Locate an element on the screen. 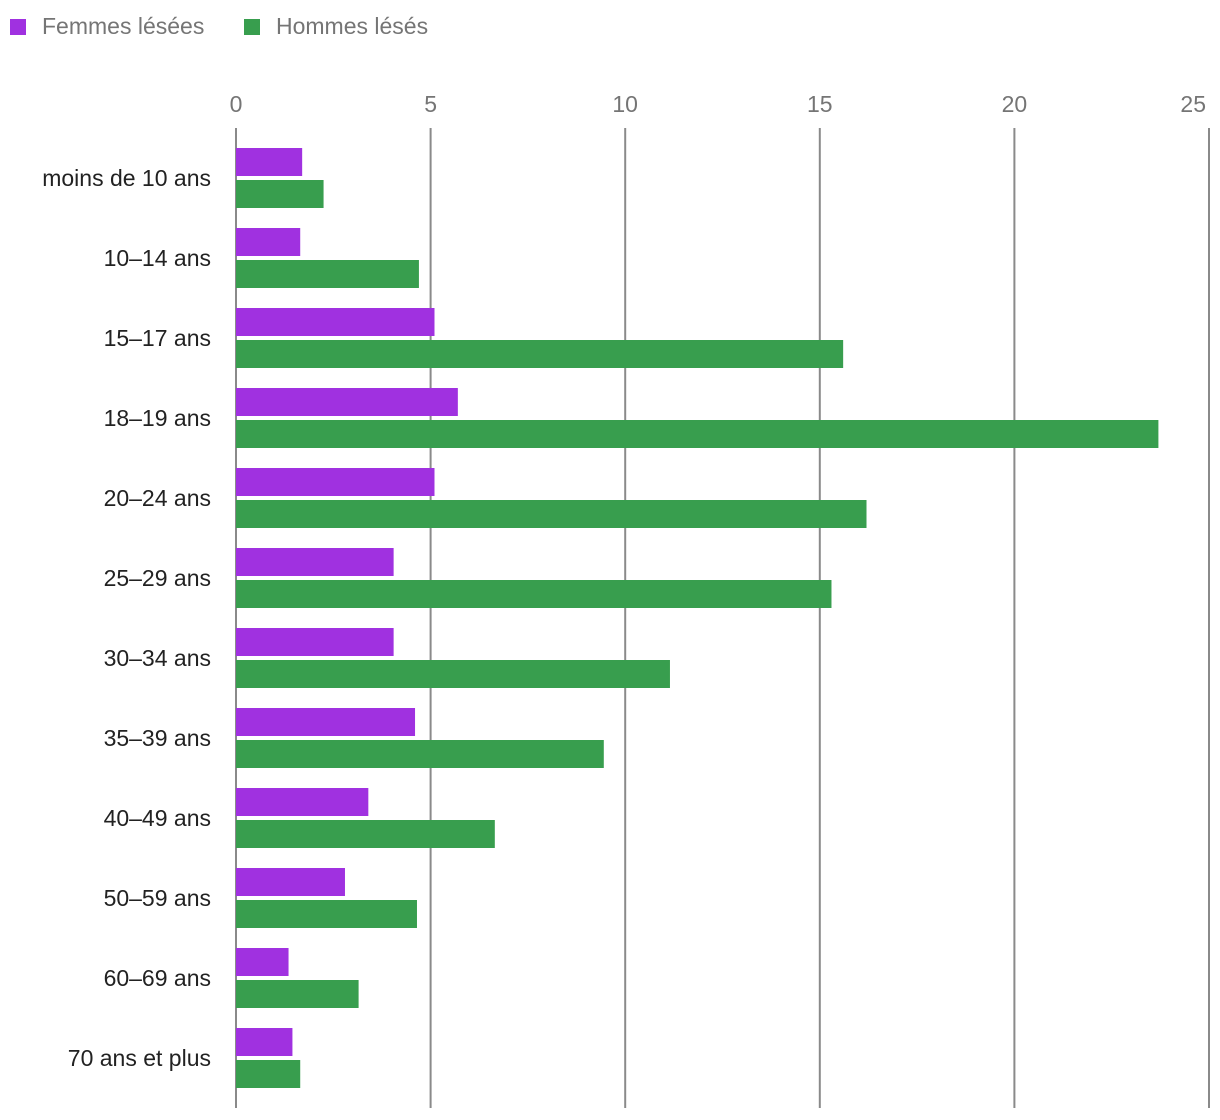  x-tick-label-5: 5 is located at coordinates (430, 104).